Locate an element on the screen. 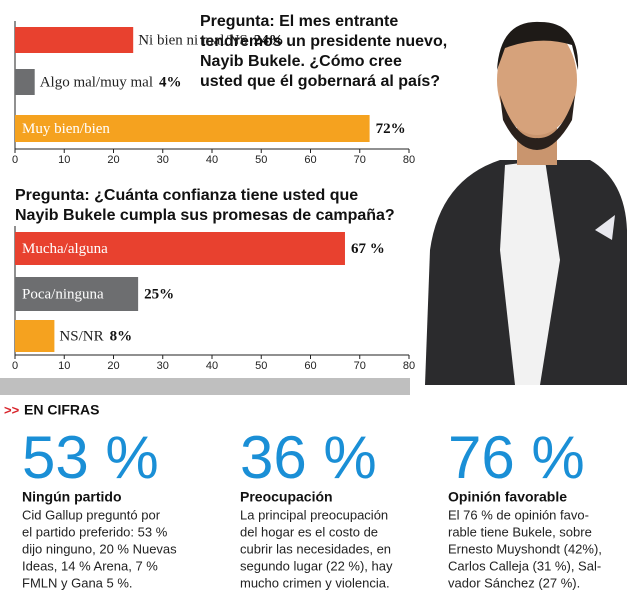 The height and width of the screenshot is (605, 627). stat-text: rable tiene Bukele, sobre is located at coordinates (520, 531).